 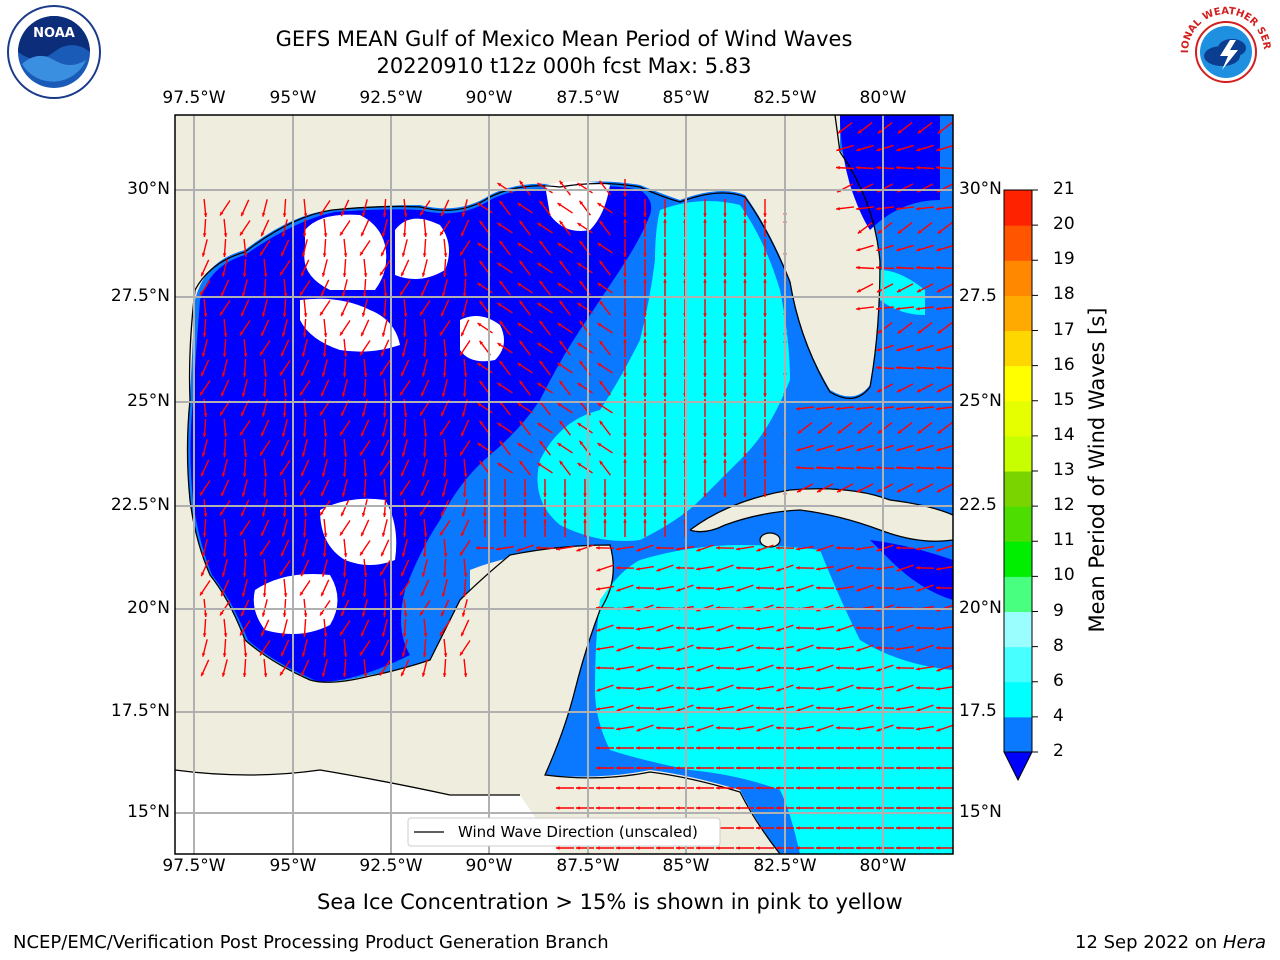 I want to click on lat-label-right: 20°N, so click(x=980, y=608).